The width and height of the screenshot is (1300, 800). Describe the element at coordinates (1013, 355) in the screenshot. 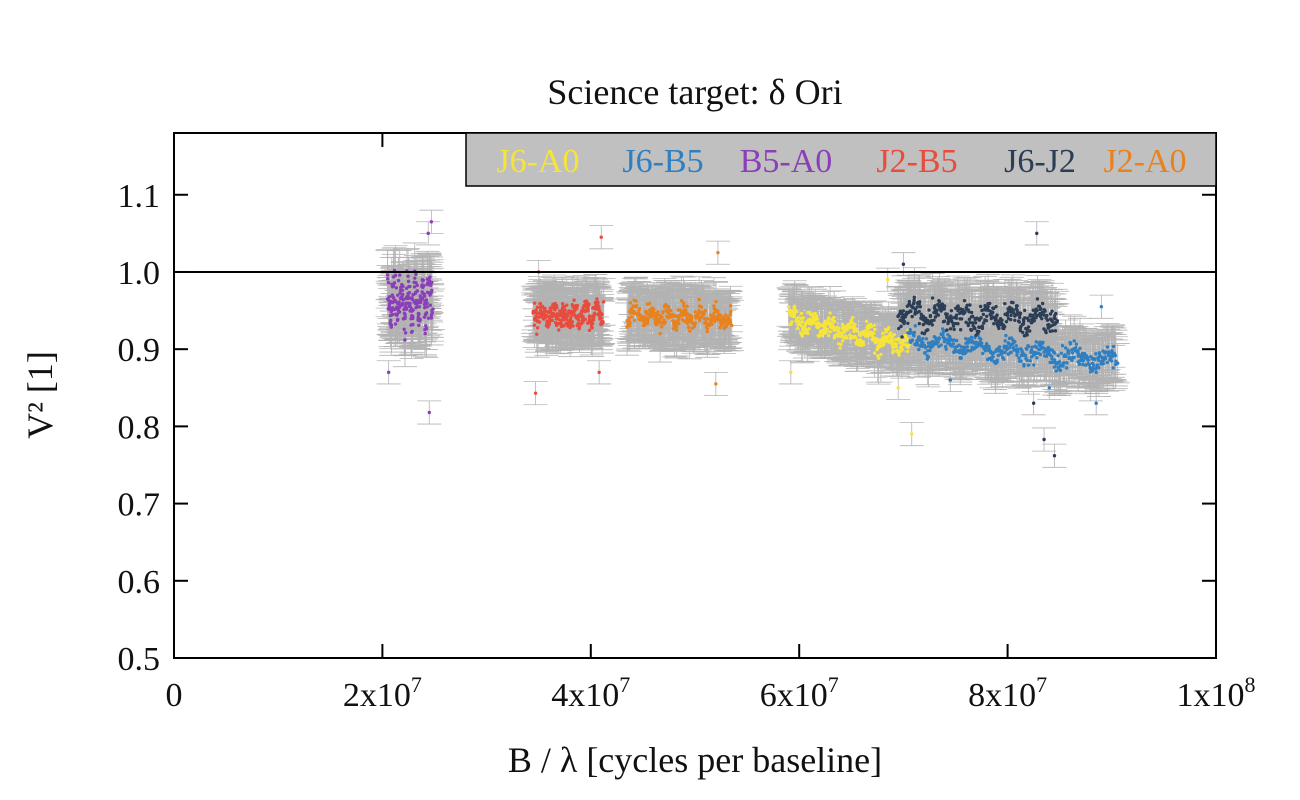

I see `series-j6-b5-points` at that location.